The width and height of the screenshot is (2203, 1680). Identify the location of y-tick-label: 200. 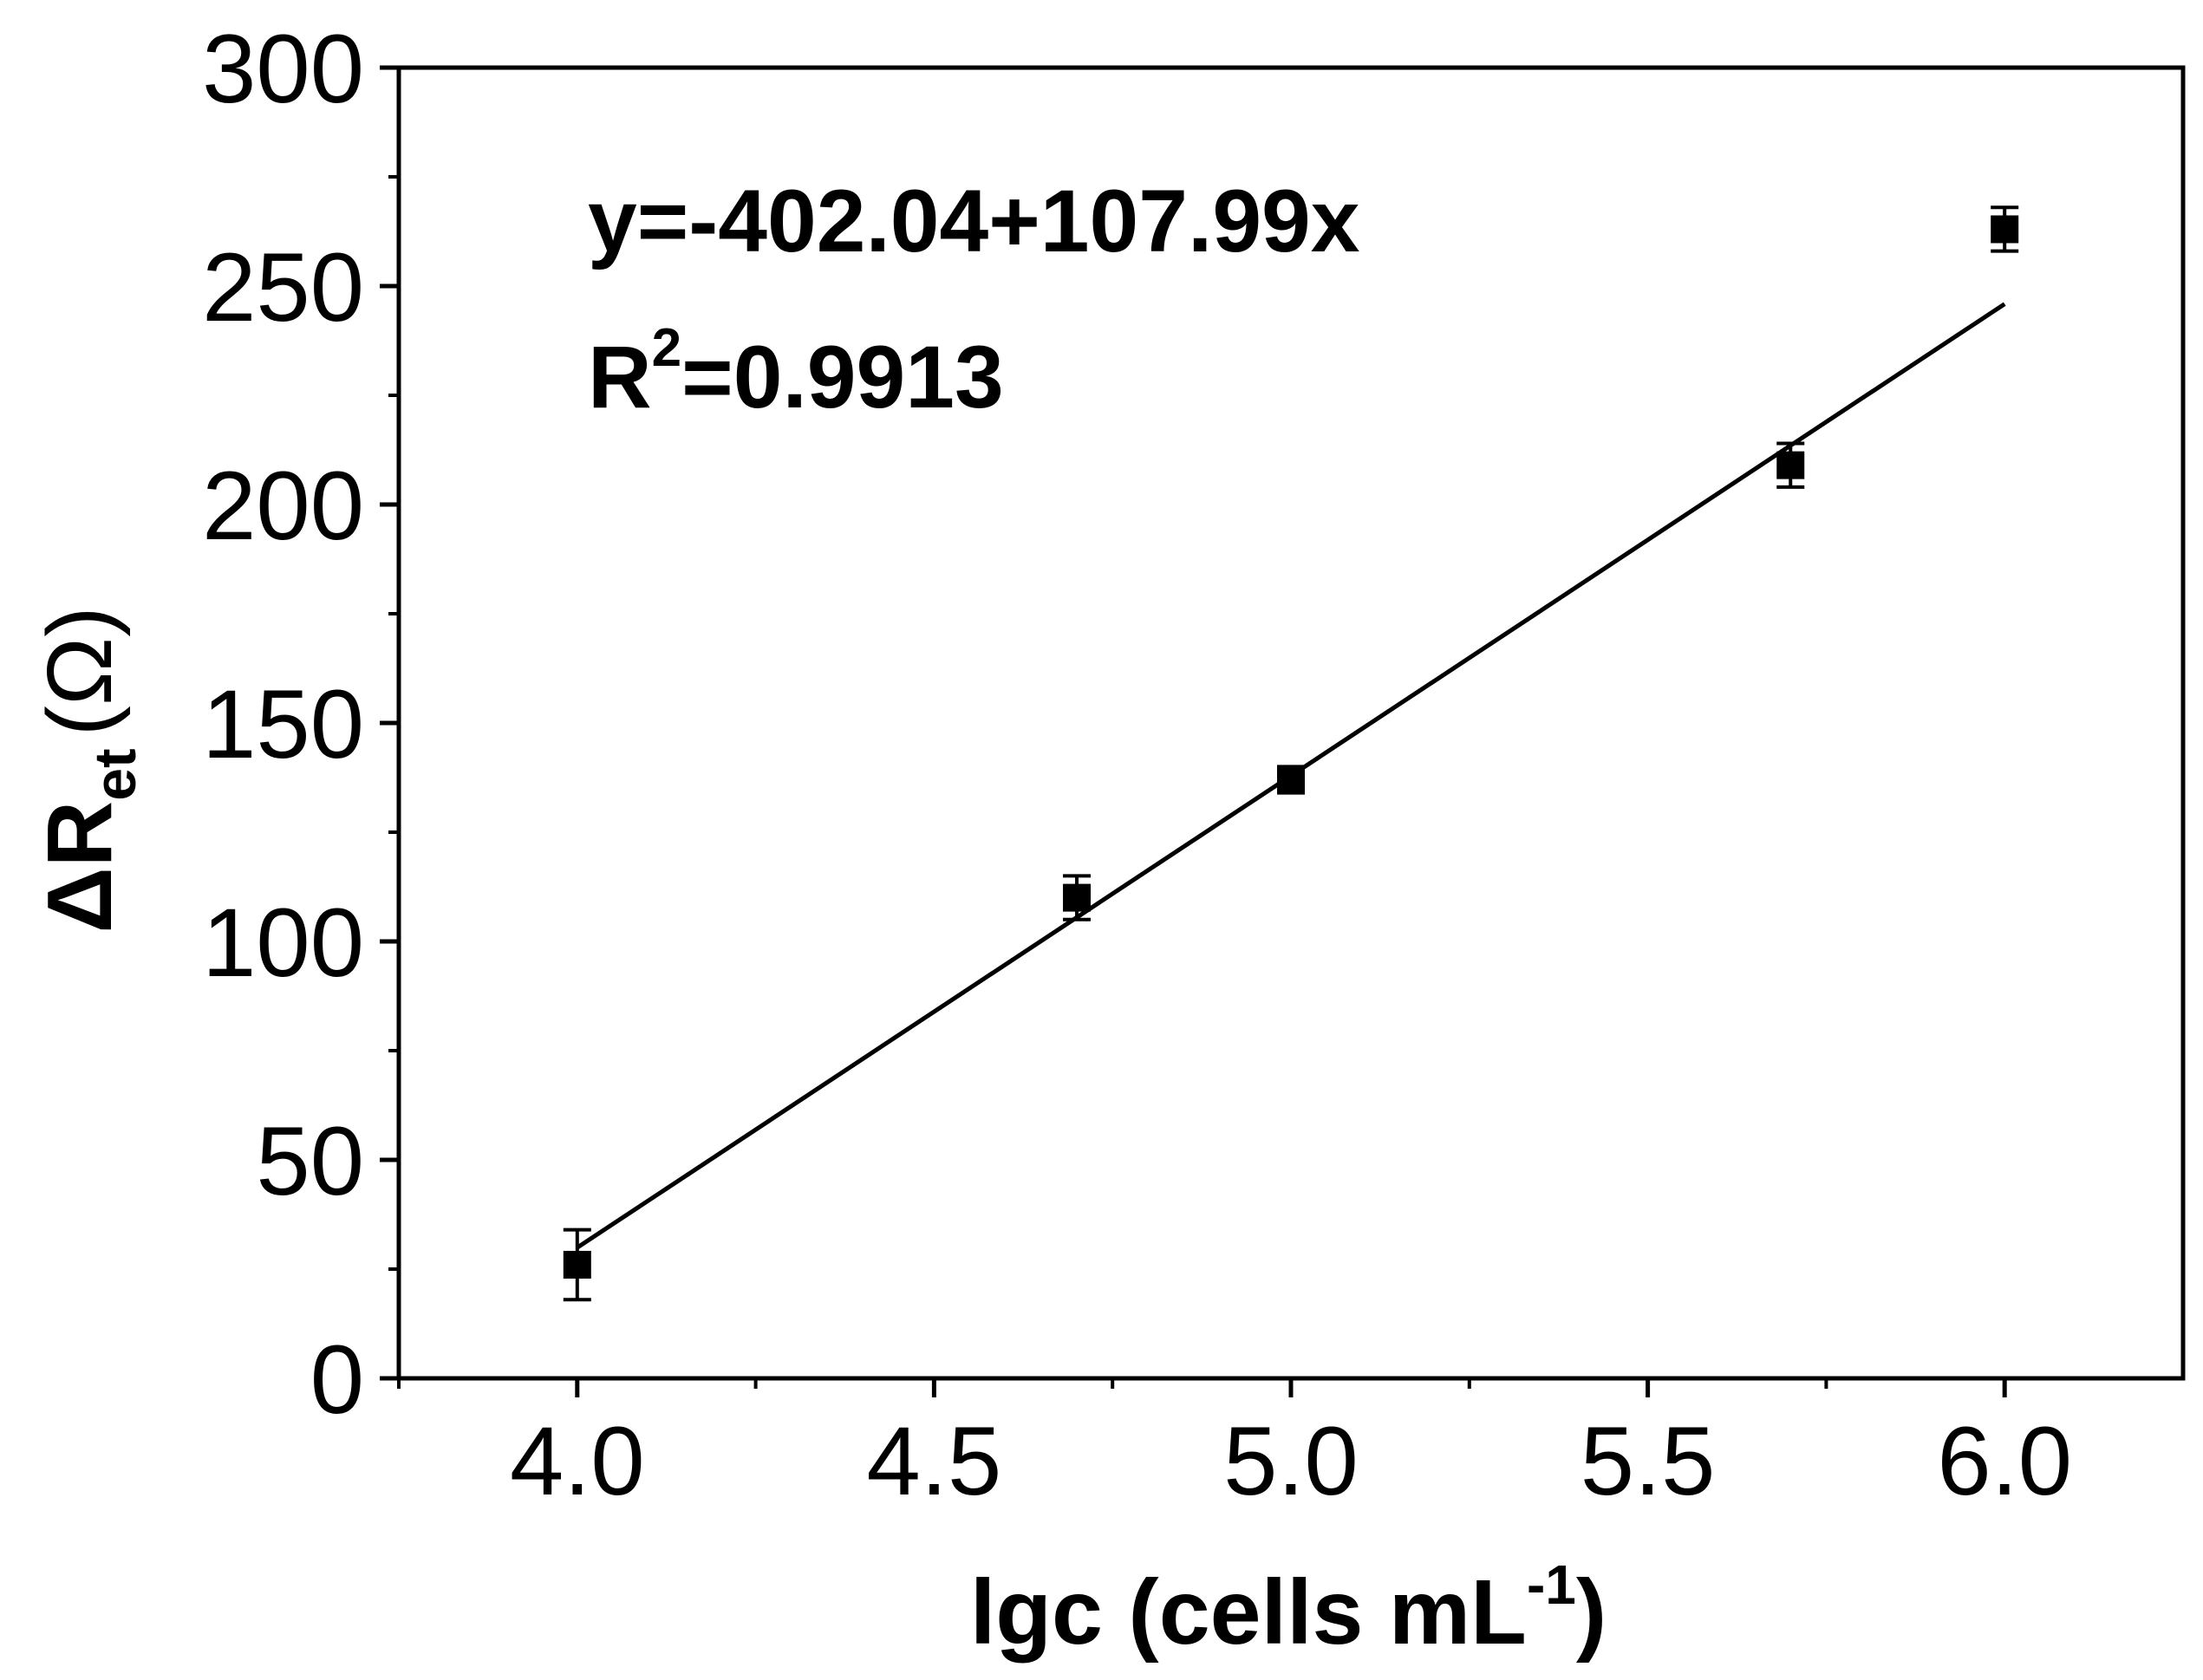
(283, 506).